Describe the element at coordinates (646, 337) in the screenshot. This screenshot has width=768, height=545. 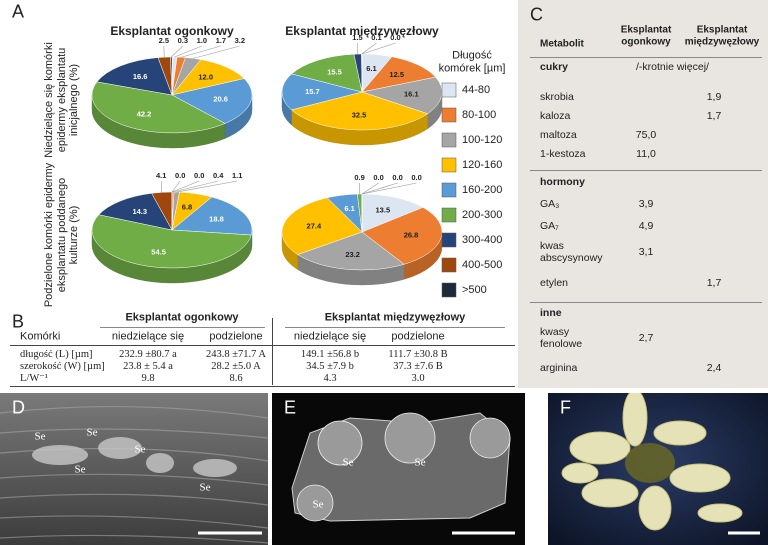
I see `table-cell: 2,7` at that location.